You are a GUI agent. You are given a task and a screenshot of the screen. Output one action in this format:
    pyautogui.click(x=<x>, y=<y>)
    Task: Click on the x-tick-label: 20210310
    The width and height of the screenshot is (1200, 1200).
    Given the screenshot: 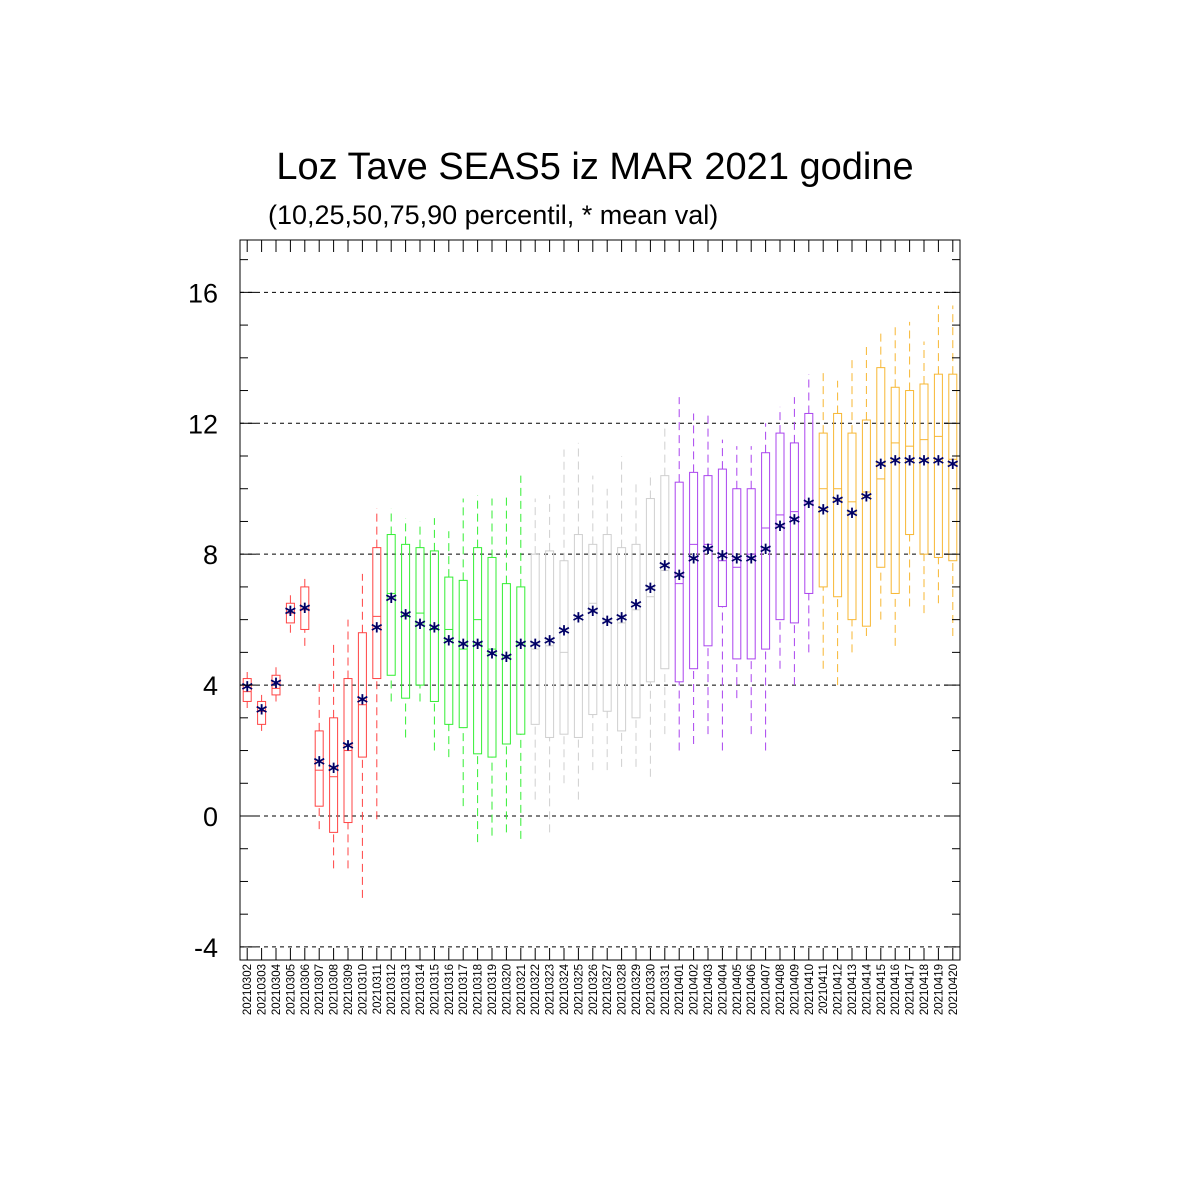 What is the action you would take?
    pyautogui.click(x=363, y=989)
    